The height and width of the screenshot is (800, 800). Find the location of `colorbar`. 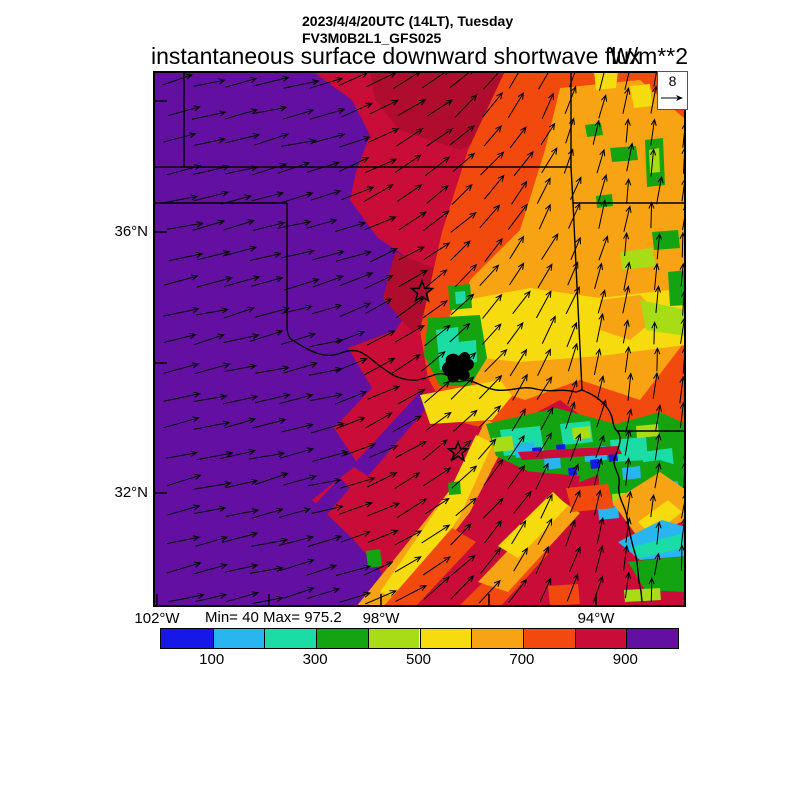

colorbar is located at coordinates (419, 638).